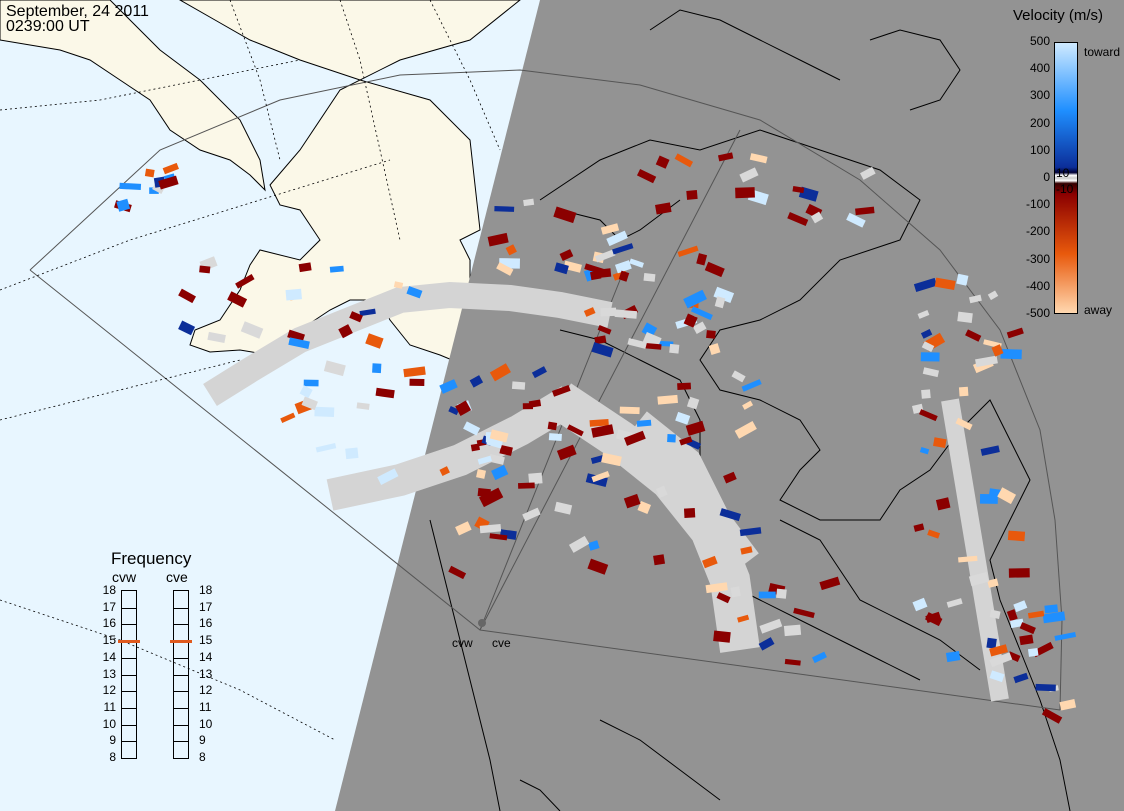  Describe the element at coordinates (1039, 122) in the screenshot. I see `colorbar-tick-label: 200` at that location.